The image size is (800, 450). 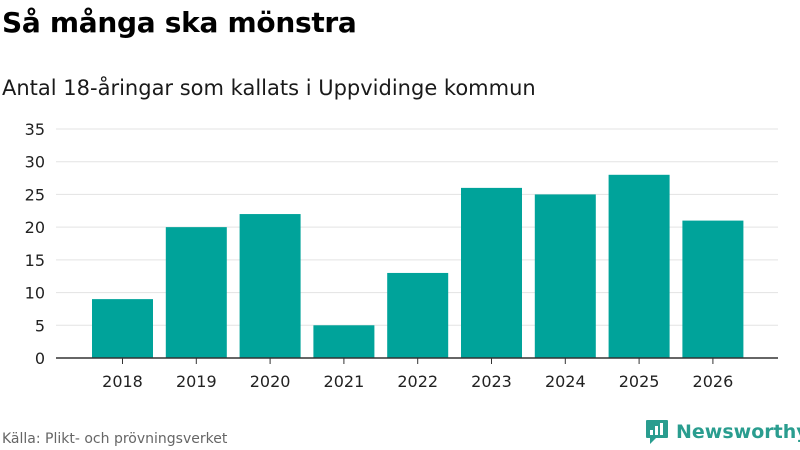 I want to click on newsworthy-logo: Newsworthy, so click(x=722, y=432).